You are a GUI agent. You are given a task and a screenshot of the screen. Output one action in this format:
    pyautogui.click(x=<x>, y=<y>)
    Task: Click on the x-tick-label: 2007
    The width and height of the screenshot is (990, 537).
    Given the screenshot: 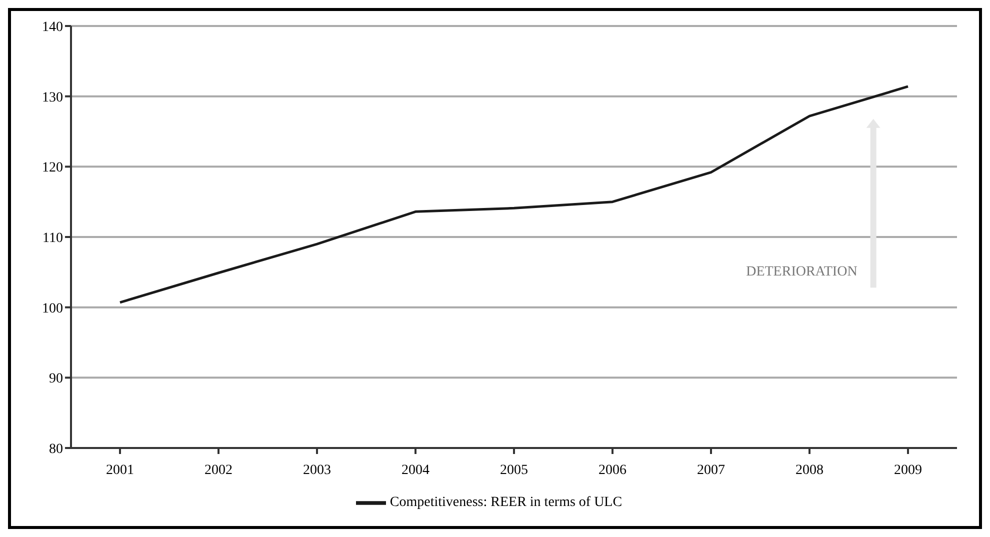 What is the action you would take?
    pyautogui.click(x=711, y=470)
    